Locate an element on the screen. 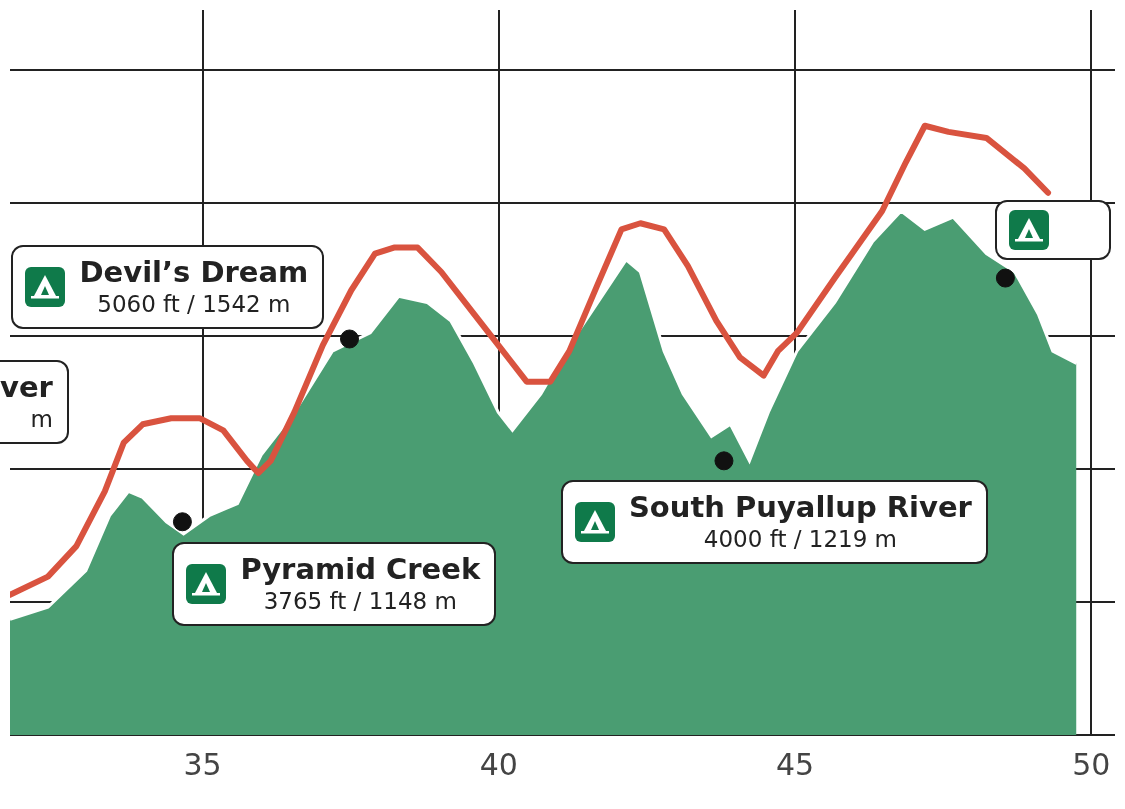  annotation: Pyramid Creek 3765 ft / 1148 m is located at coordinates (360, 583).